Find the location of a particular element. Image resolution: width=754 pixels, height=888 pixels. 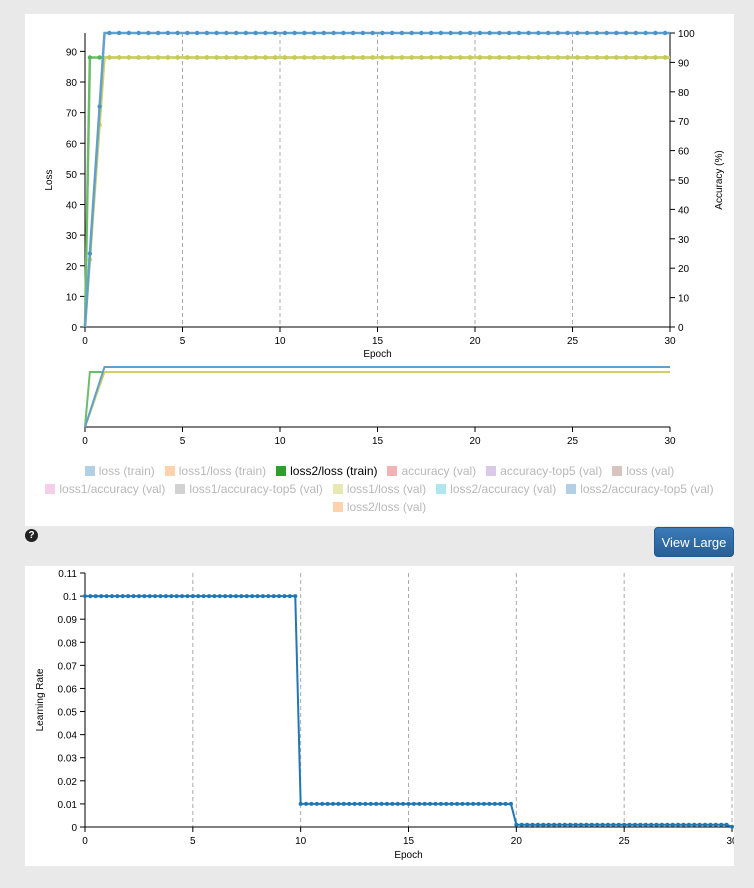

y2-tick-label: 30 is located at coordinates (684, 240).